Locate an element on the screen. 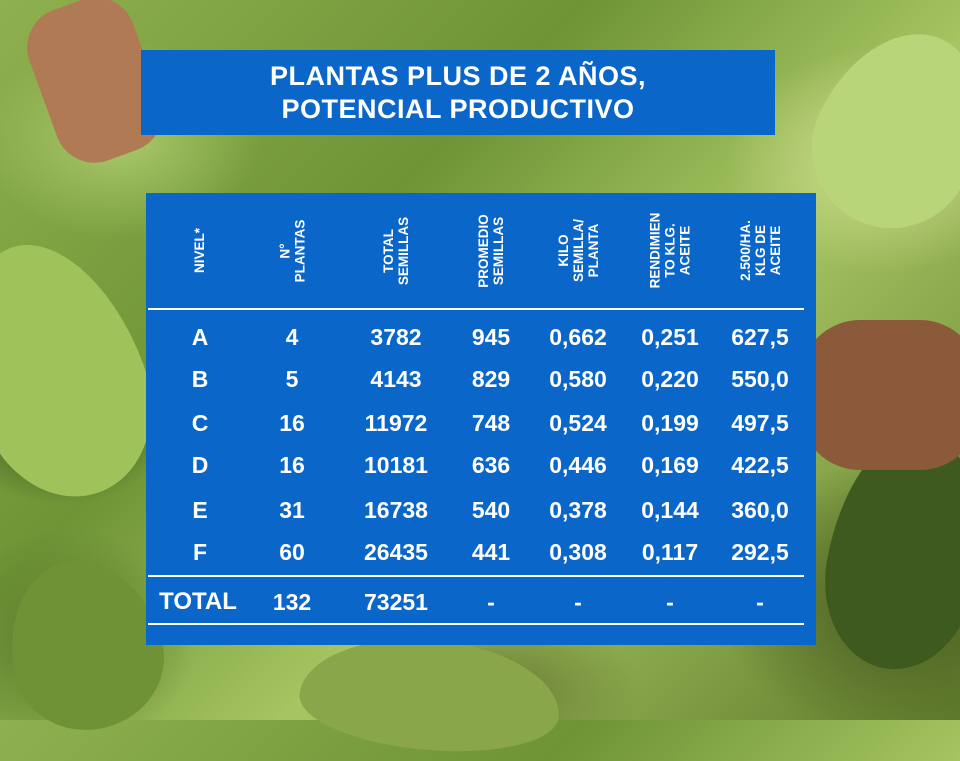 This screenshot has height=761, width=960. table-row: C 16 11972 748 0,524 0,199 497,5 is located at coordinates (481, 423).